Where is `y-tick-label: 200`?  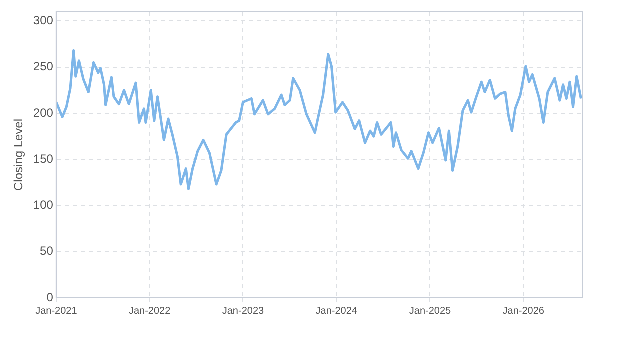 y-tick-label: 200 is located at coordinates (43, 113).